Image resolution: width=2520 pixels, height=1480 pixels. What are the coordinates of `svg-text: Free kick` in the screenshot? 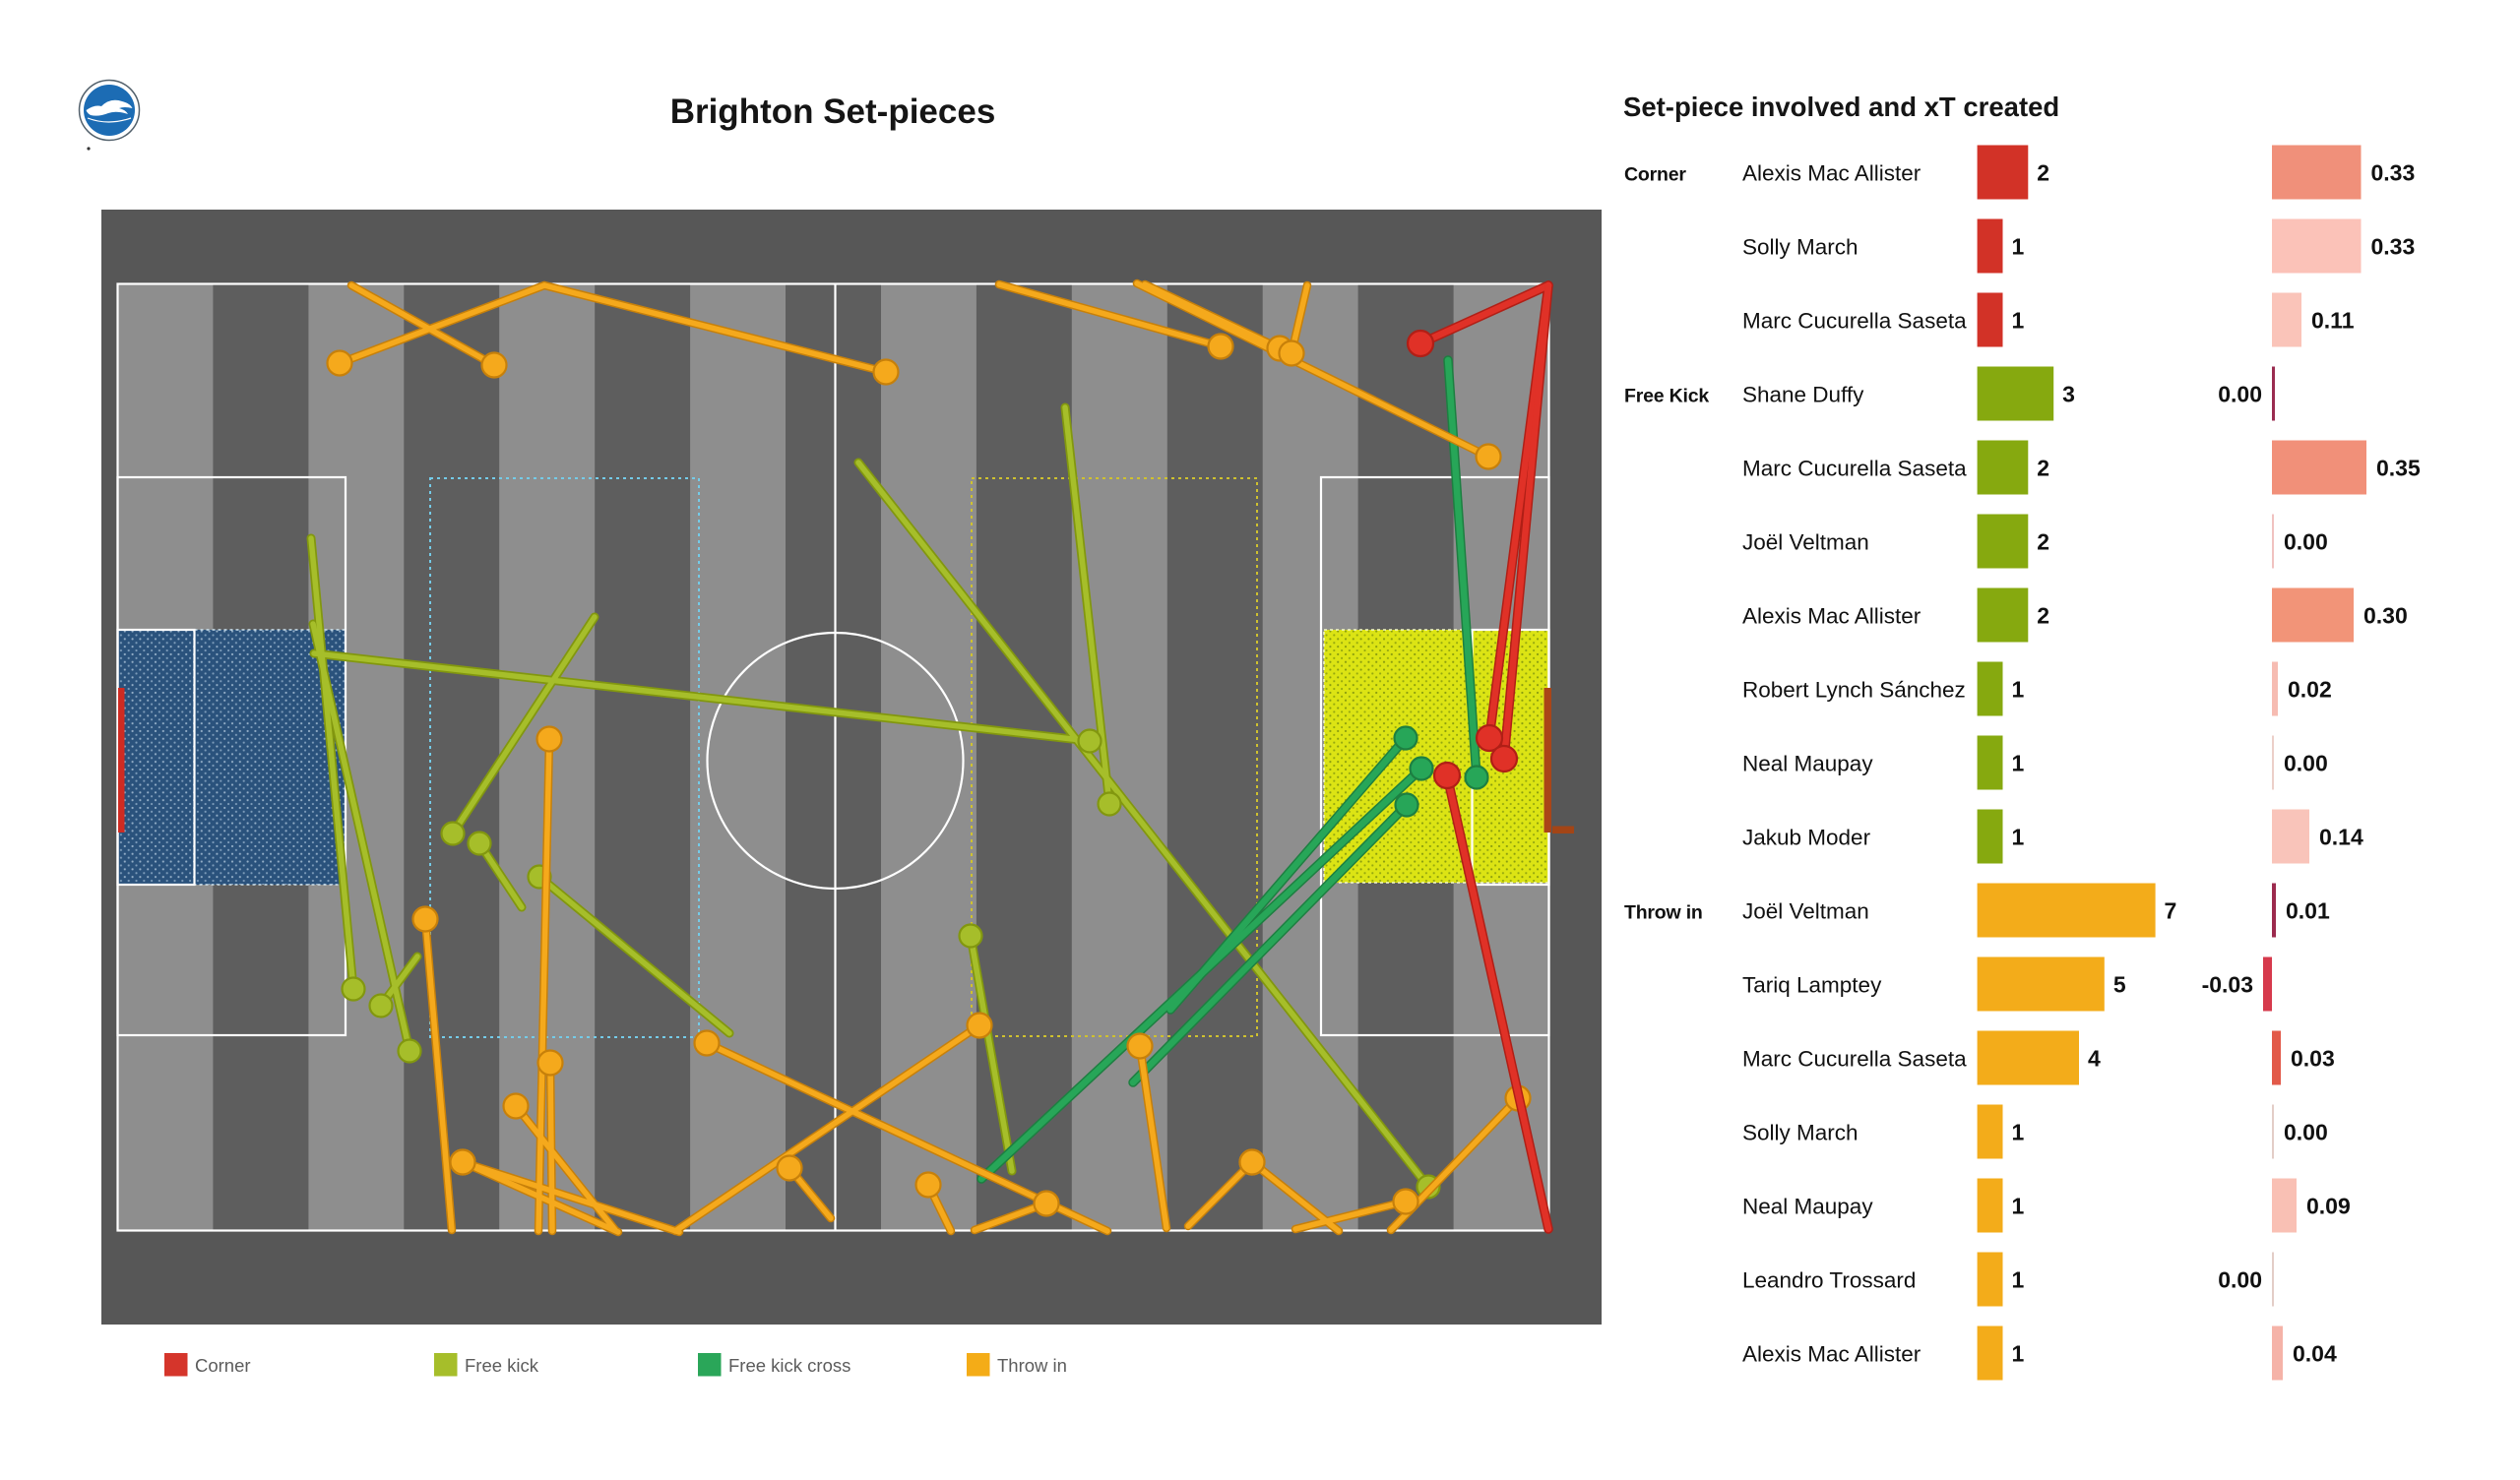 It's located at (502, 1366).